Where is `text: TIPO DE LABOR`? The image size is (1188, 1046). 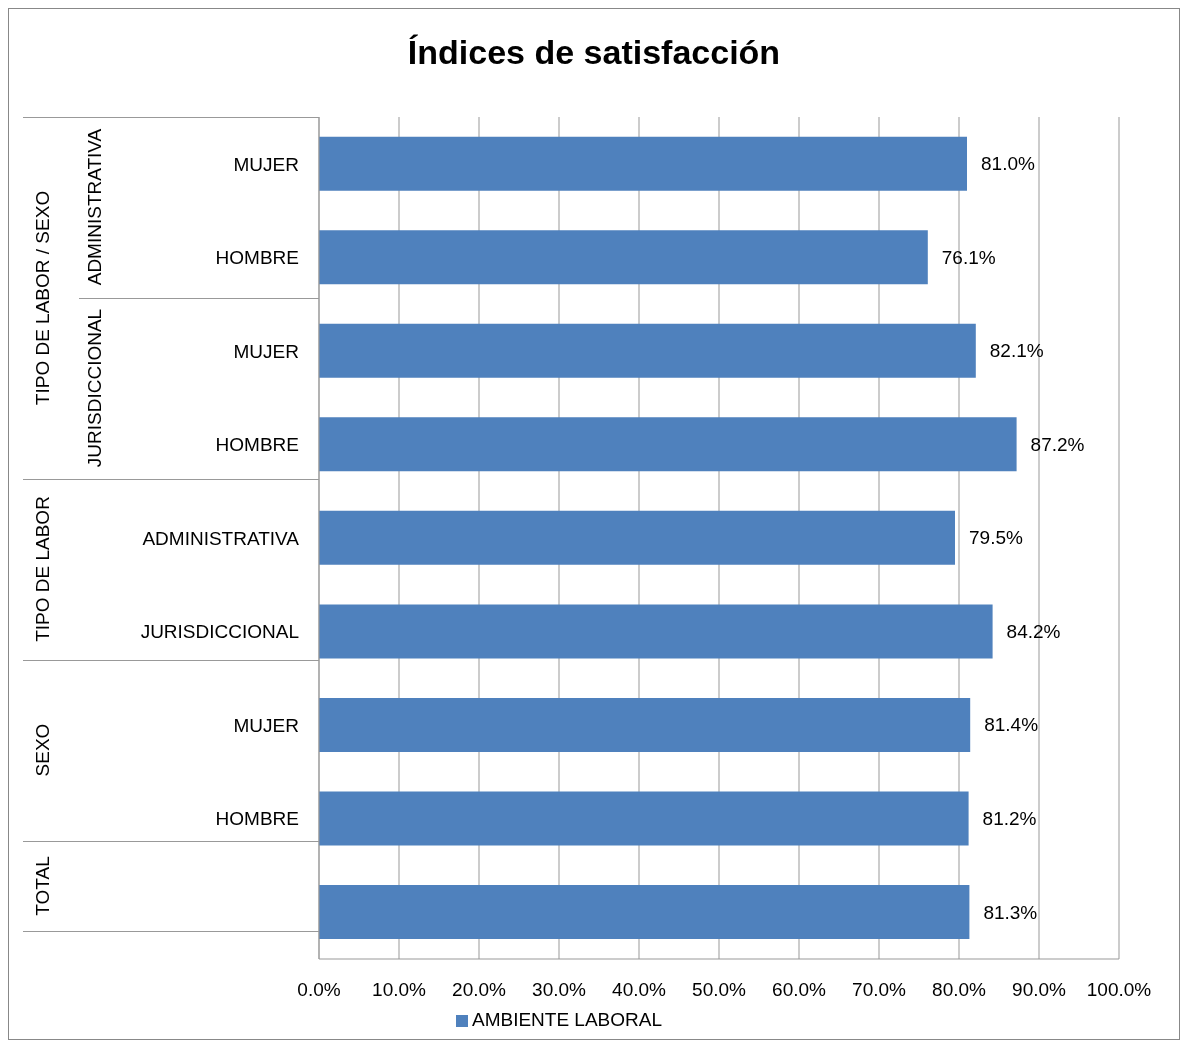 text: TIPO DE LABOR is located at coordinates (43, 569).